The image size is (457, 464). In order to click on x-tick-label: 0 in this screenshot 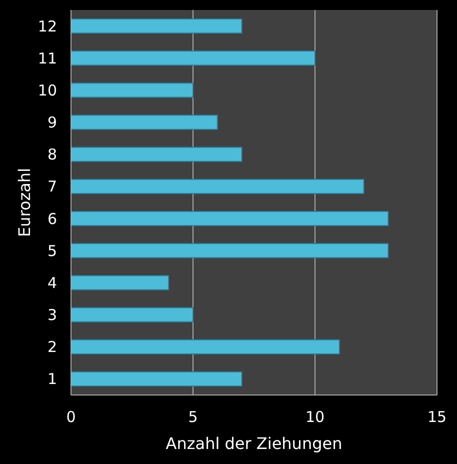, I will do `click(71, 417)`.